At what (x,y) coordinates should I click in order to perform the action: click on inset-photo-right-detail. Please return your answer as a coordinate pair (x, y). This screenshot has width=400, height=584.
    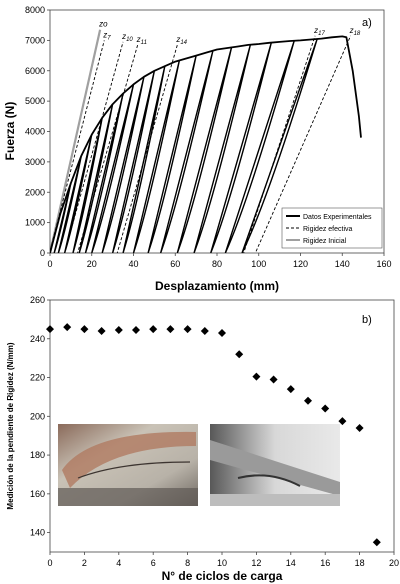
    Looking at the image, I should click on (269, 480).